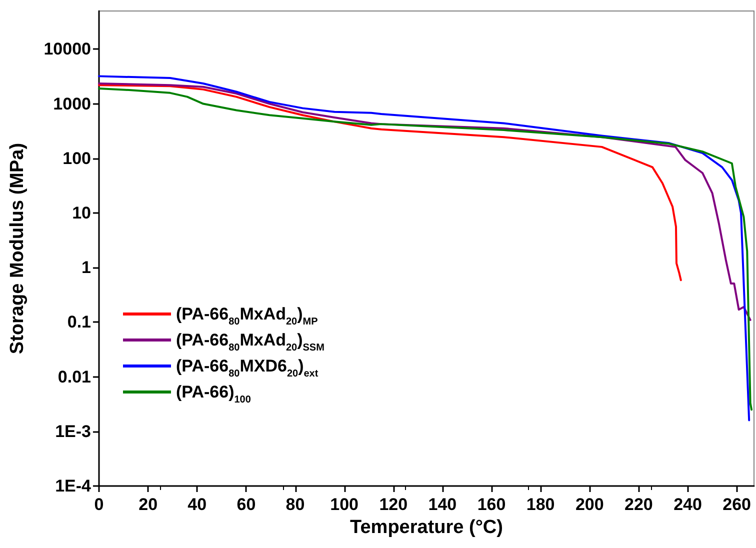  I want to click on y-tick-label: 0.01, so click(74, 376).